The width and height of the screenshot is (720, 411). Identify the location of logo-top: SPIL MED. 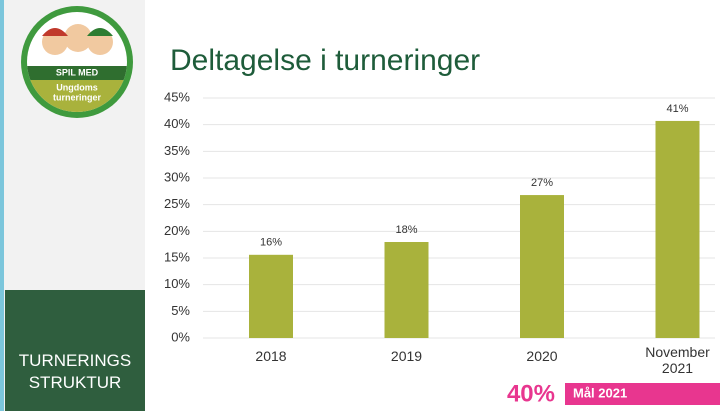
(77, 72).